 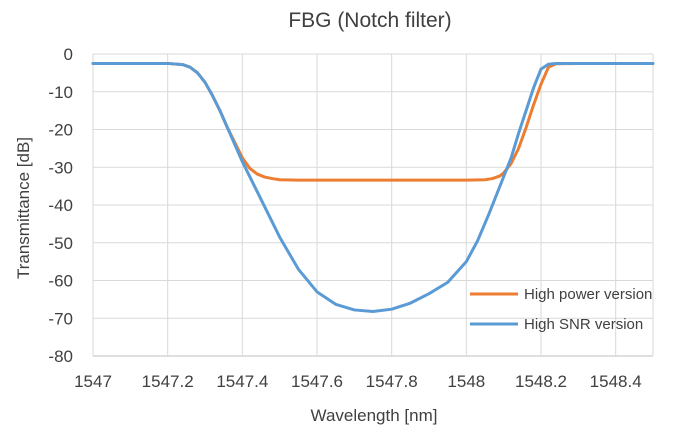 I want to click on y-tick-label: -70, so click(x=60, y=318).